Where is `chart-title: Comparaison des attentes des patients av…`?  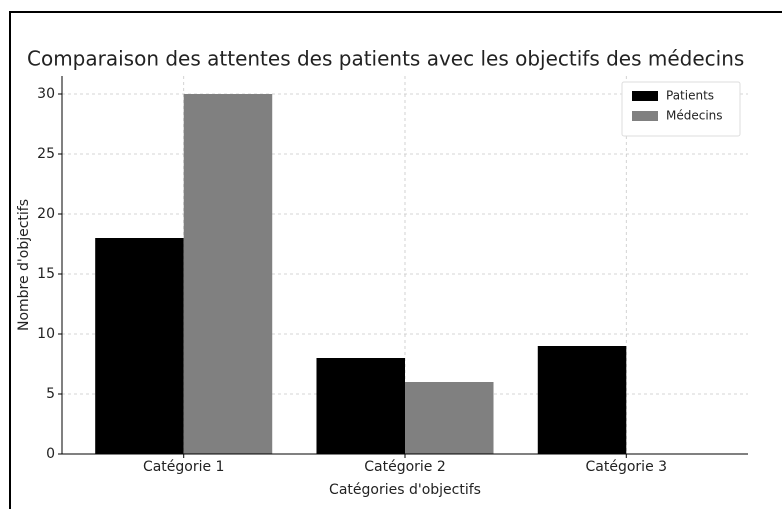 chart-title: Comparaison des attentes des patients av… is located at coordinates (385, 59).